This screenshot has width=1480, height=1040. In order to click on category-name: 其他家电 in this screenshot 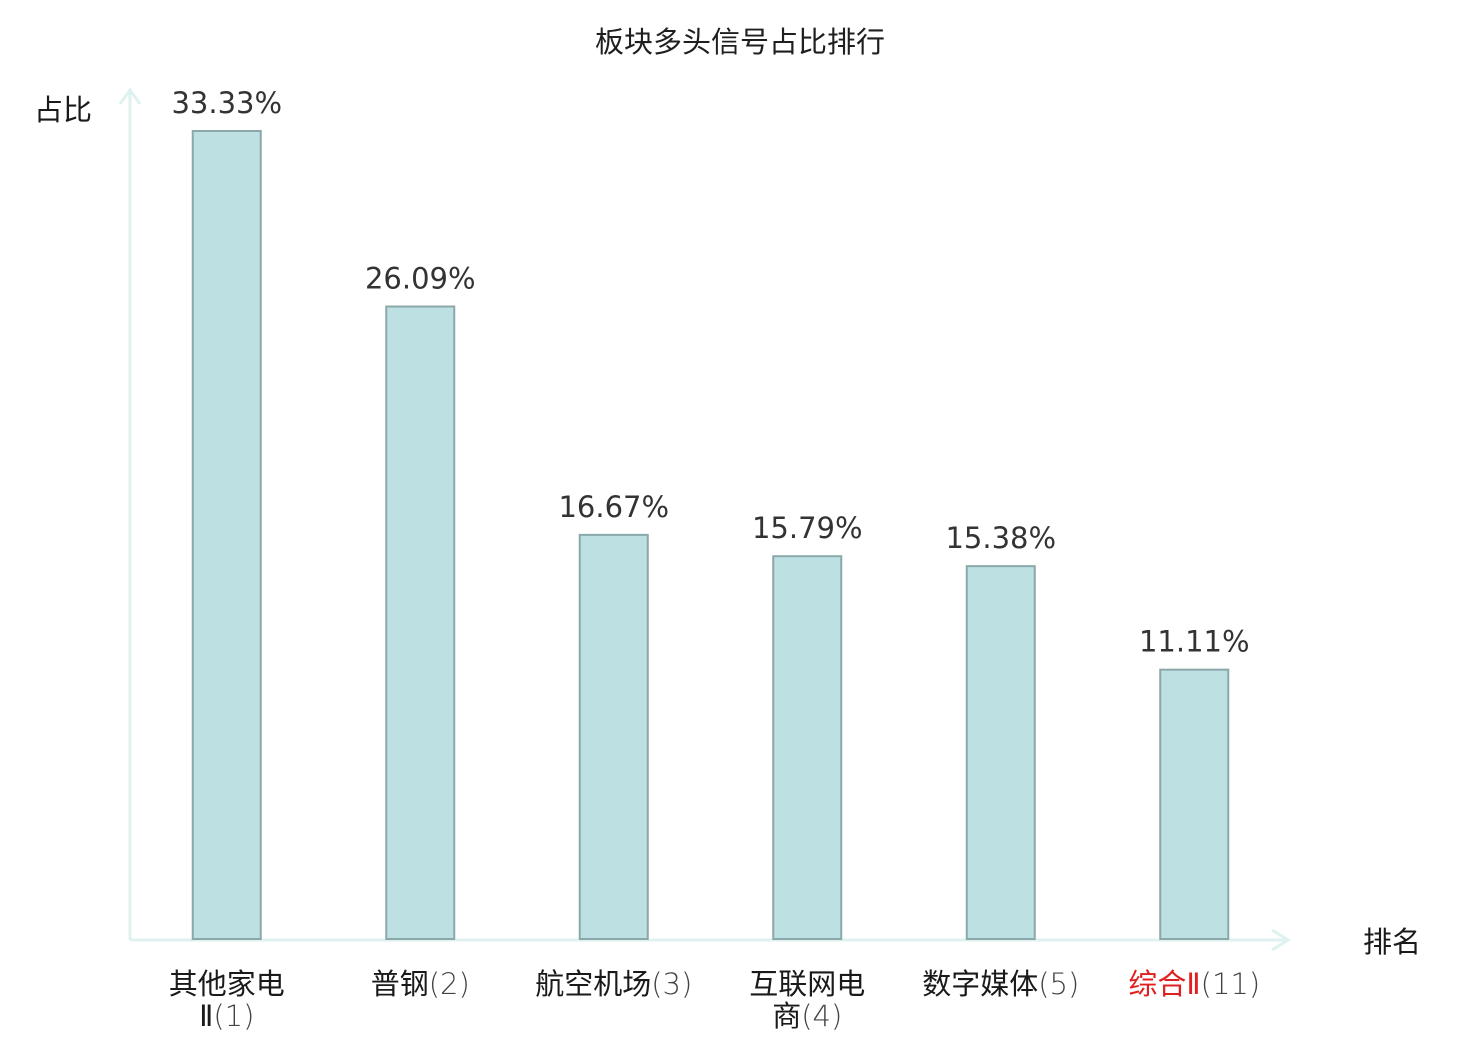, I will do `click(227, 984)`.